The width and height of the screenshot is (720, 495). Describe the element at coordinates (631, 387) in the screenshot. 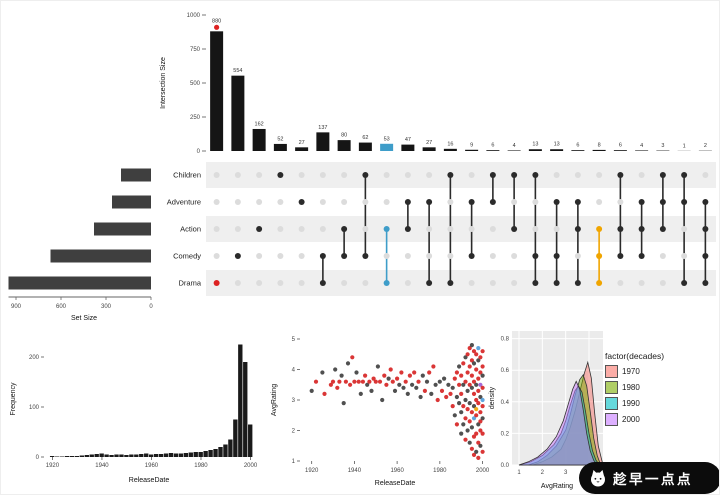

I see `legend-label: 1980` at that location.